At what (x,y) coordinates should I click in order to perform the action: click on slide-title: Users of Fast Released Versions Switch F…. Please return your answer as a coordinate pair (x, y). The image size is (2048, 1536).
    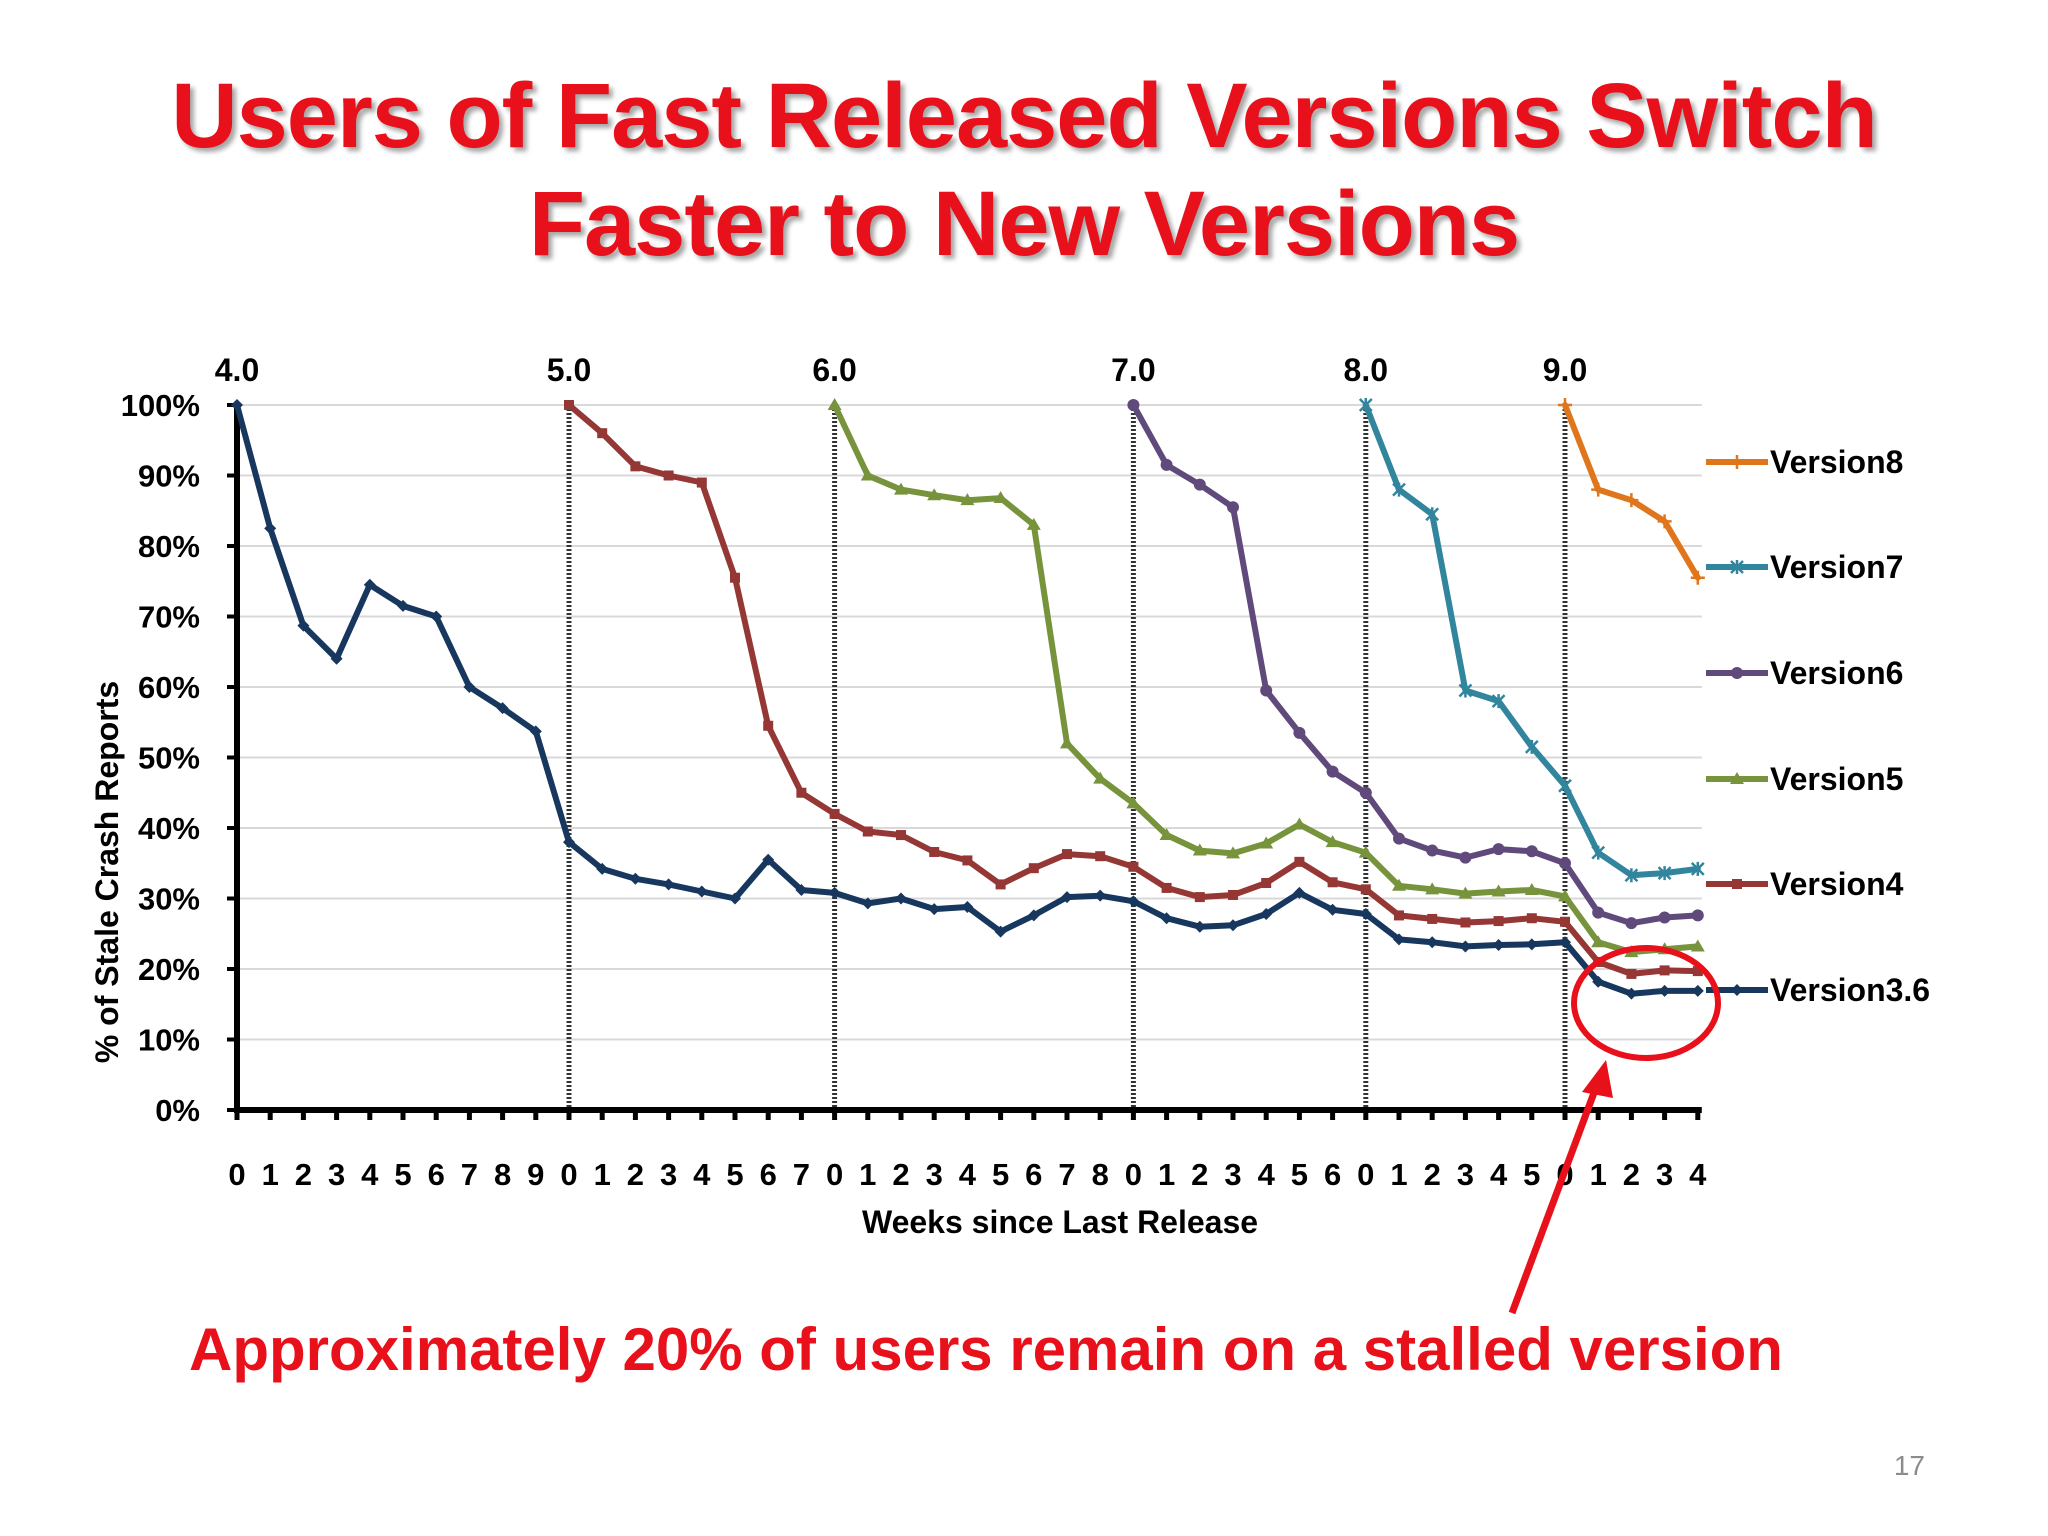
    Looking at the image, I should click on (1024, 170).